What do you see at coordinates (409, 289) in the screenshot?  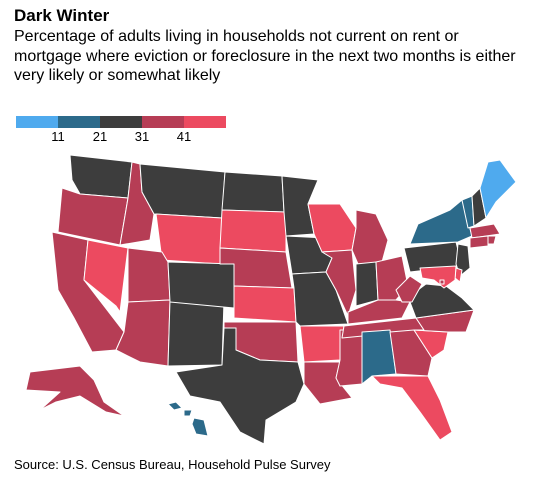 I see `state-wv` at bounding box center [409, 289].